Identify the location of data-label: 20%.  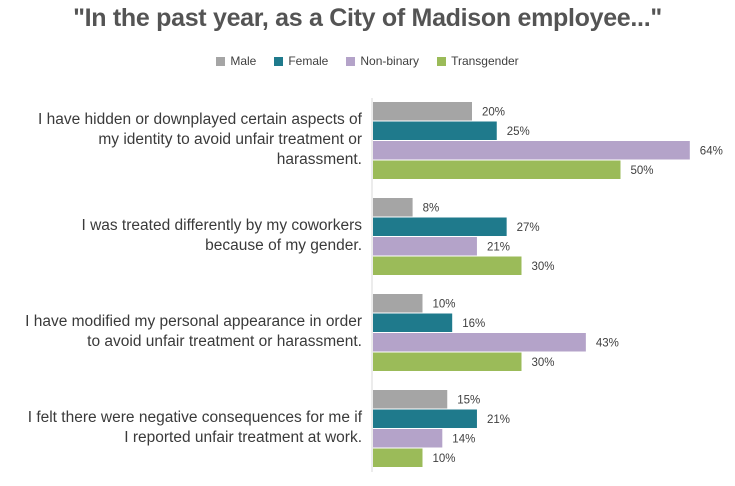
(493, 112).